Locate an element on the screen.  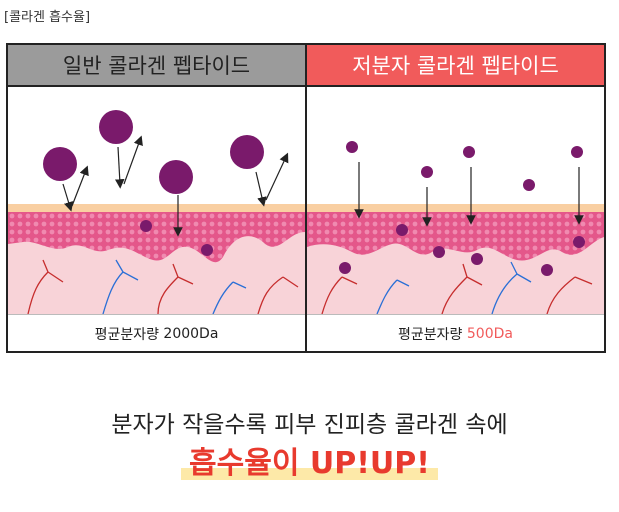
left-panel-title: 일반 콜라겐 펩타이드 is located at coordinates (156, 66).